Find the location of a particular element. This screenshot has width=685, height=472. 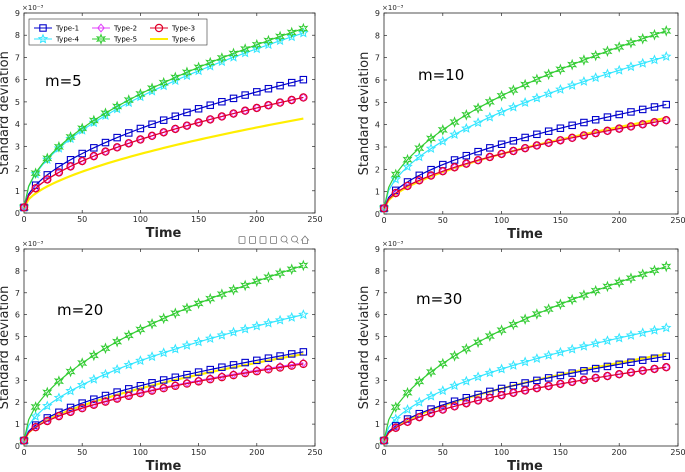

y-tick-label: 6 is located at coordinates (17, 80).